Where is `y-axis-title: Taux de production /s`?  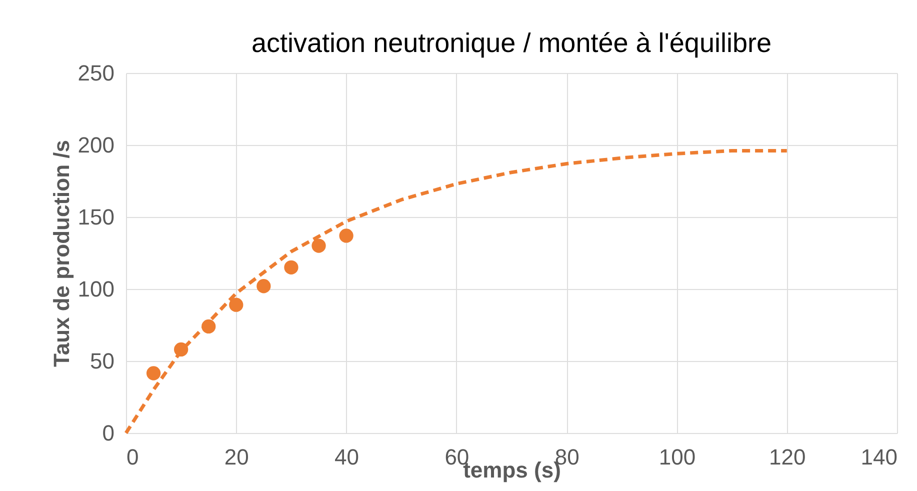
y-axis-title: Taux de production /s is located at coordinates (61, 253).